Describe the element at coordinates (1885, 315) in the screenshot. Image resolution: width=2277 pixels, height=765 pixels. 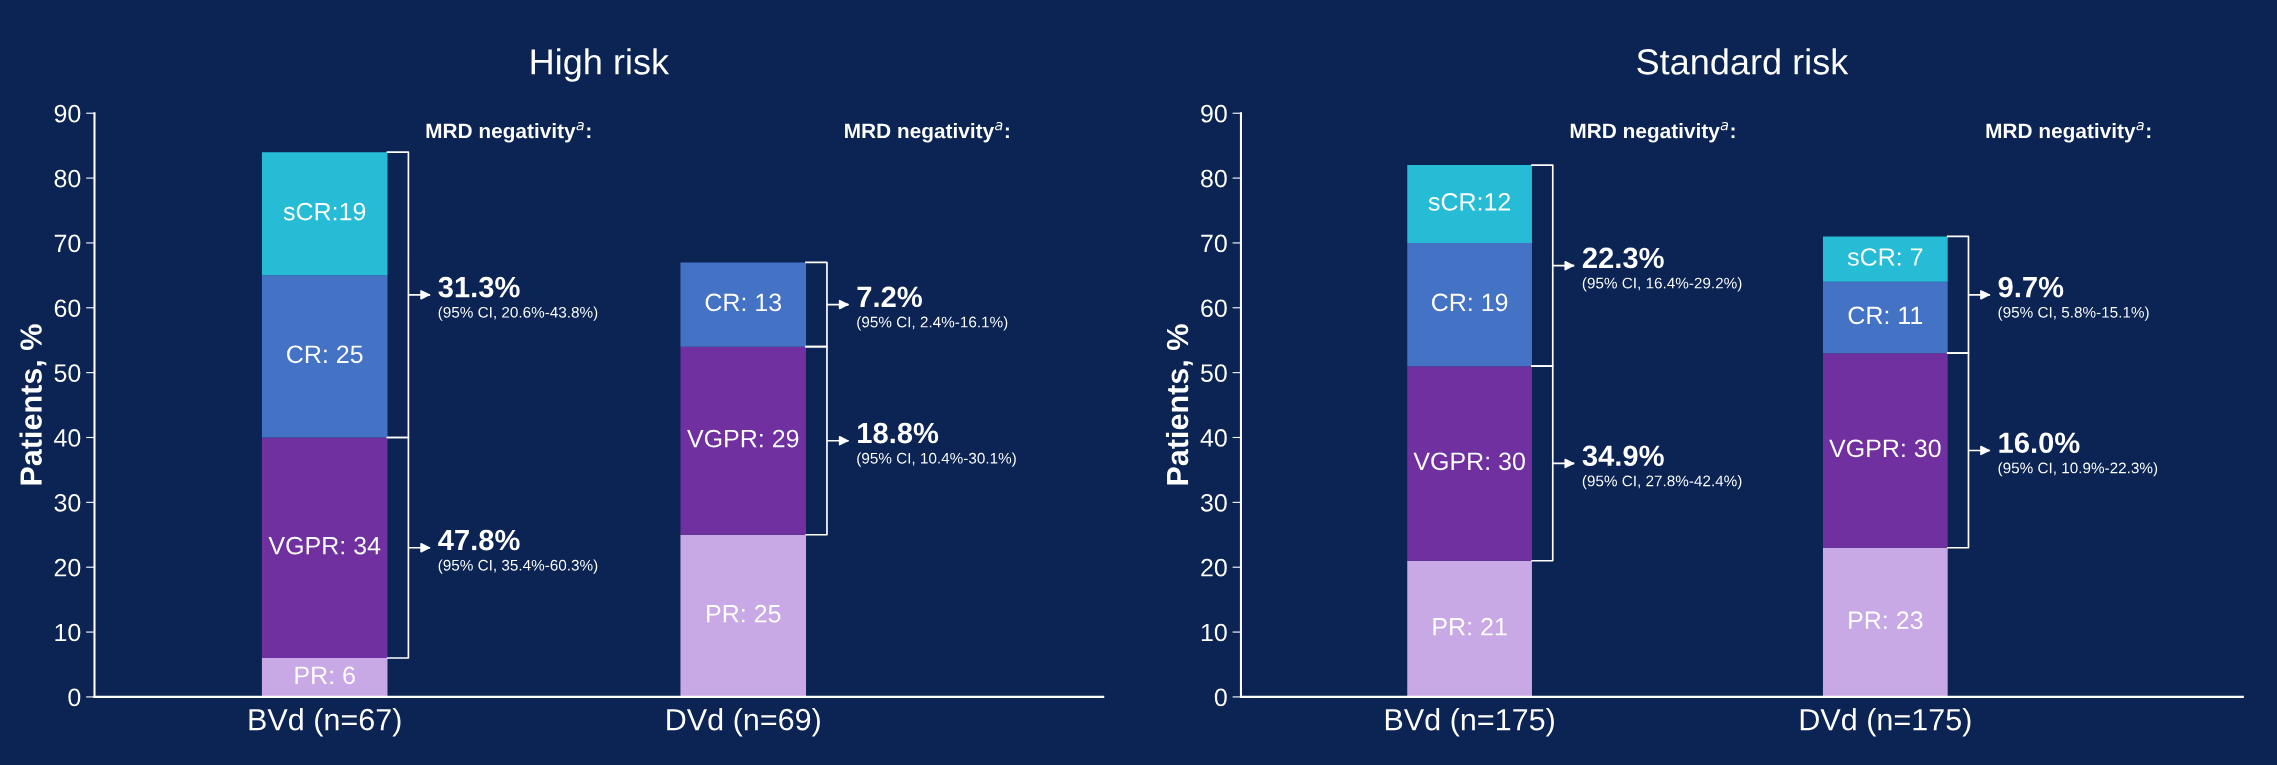
I see `data-label: CR: 11` at that location.